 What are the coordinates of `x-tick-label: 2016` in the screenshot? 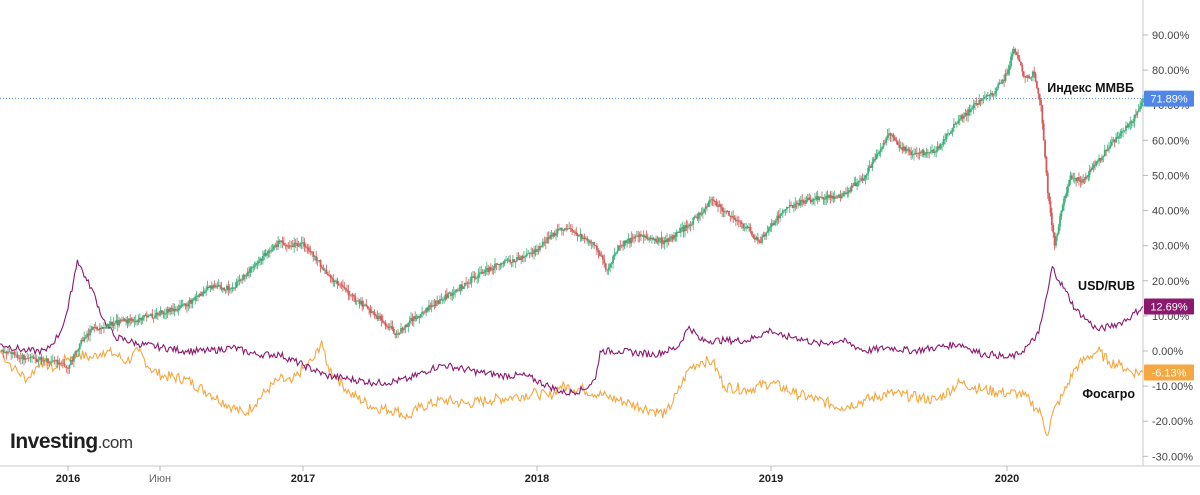 It's located at (68, 479).